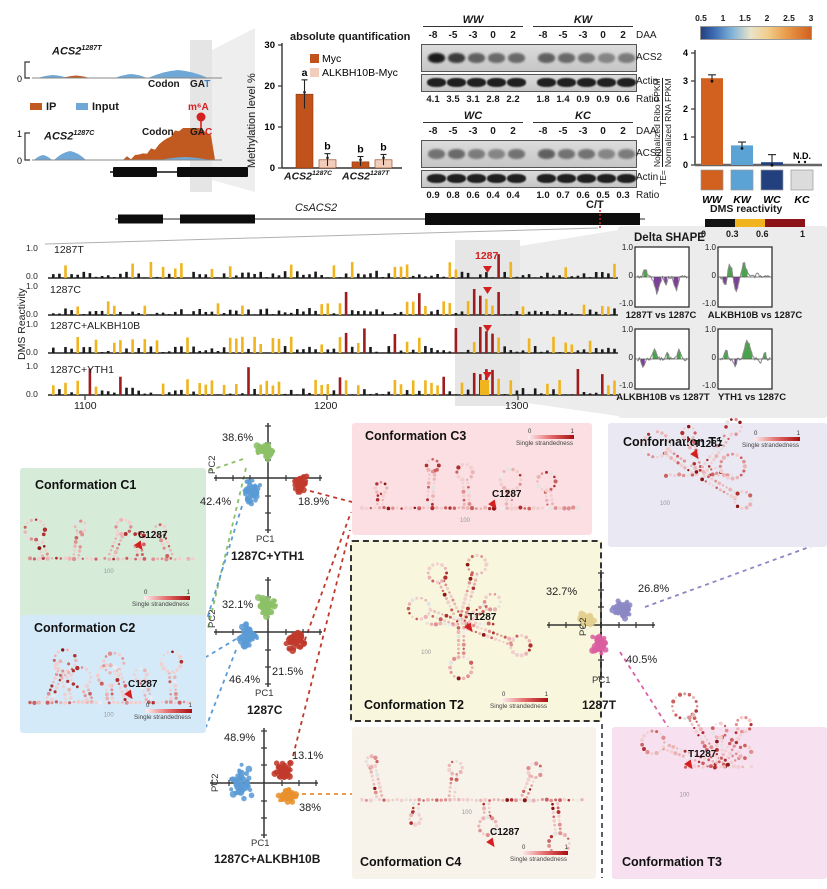 The image size is (827, 889). What do you see at coordinates (673, 442) in the screenshot?
I see `conformation-title-T1: Conformation T1` at bounding box center [673, 442].